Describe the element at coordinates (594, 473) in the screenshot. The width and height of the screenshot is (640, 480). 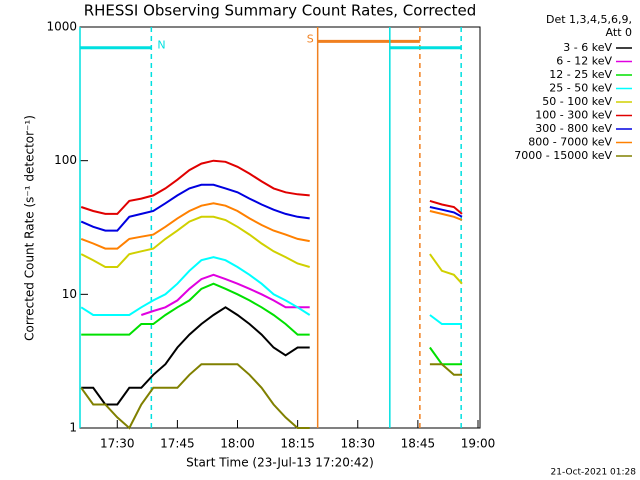
I see `footer: 21-Oct-2021 01:28` at that location.